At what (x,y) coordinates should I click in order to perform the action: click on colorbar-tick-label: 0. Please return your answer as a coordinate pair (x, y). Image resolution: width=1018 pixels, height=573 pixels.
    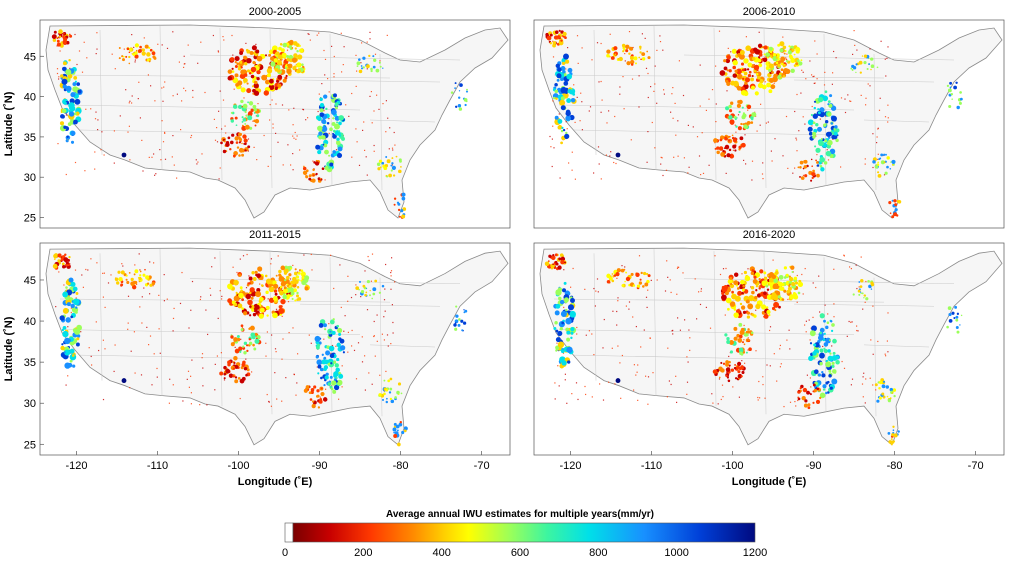
    Looking at the image, I should click on (285, 553).